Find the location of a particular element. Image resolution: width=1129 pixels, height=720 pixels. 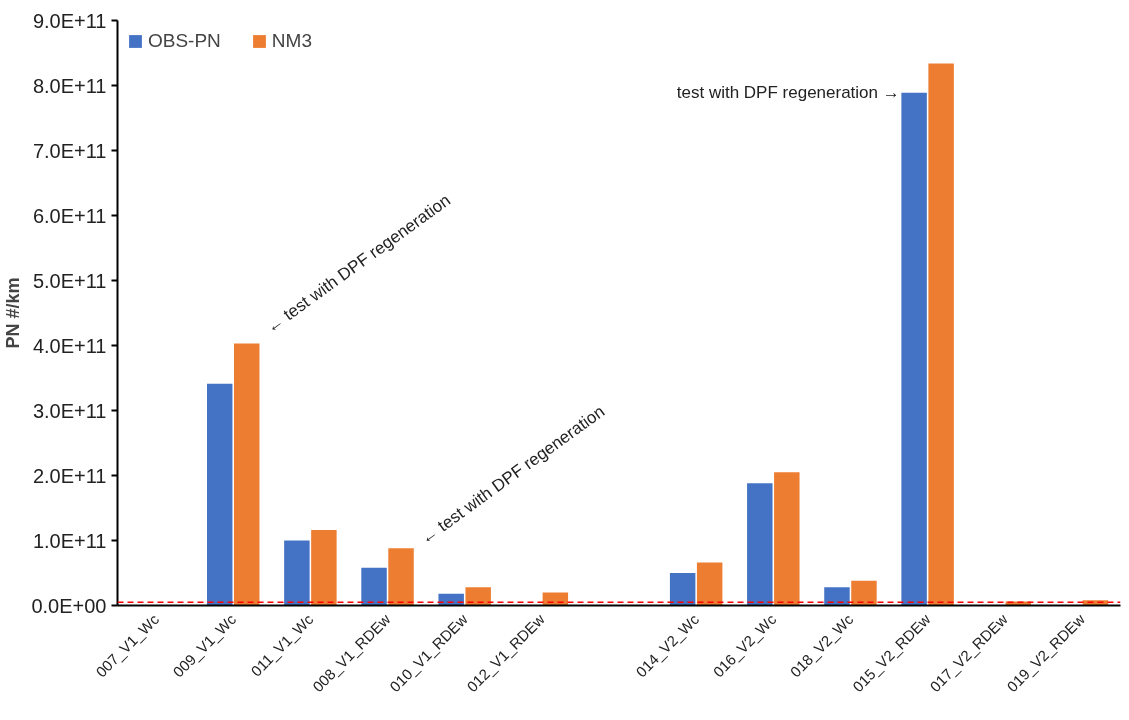

legend-label: NM3 is located at coordinates (291, 41).